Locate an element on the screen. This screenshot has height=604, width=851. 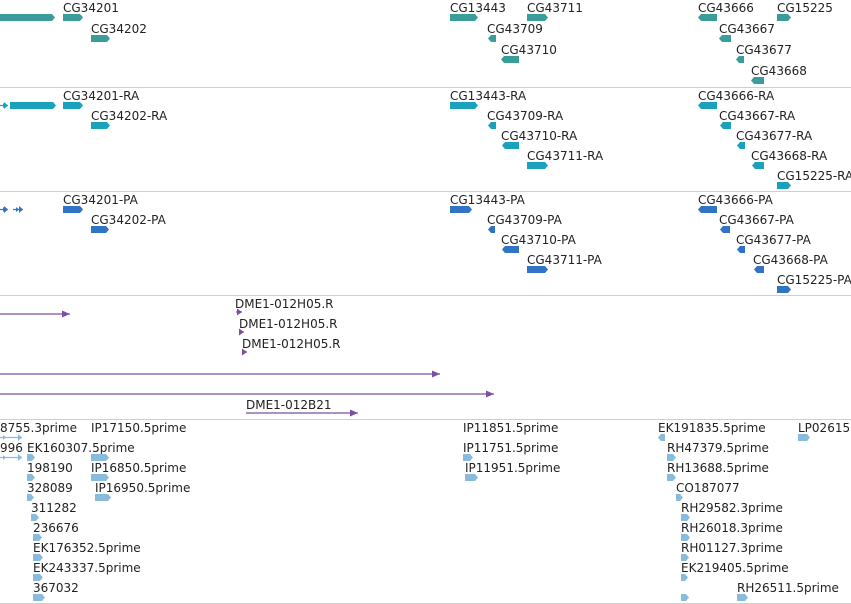
feature-label: RH26511.5prime is located at coordinates (788, 588).